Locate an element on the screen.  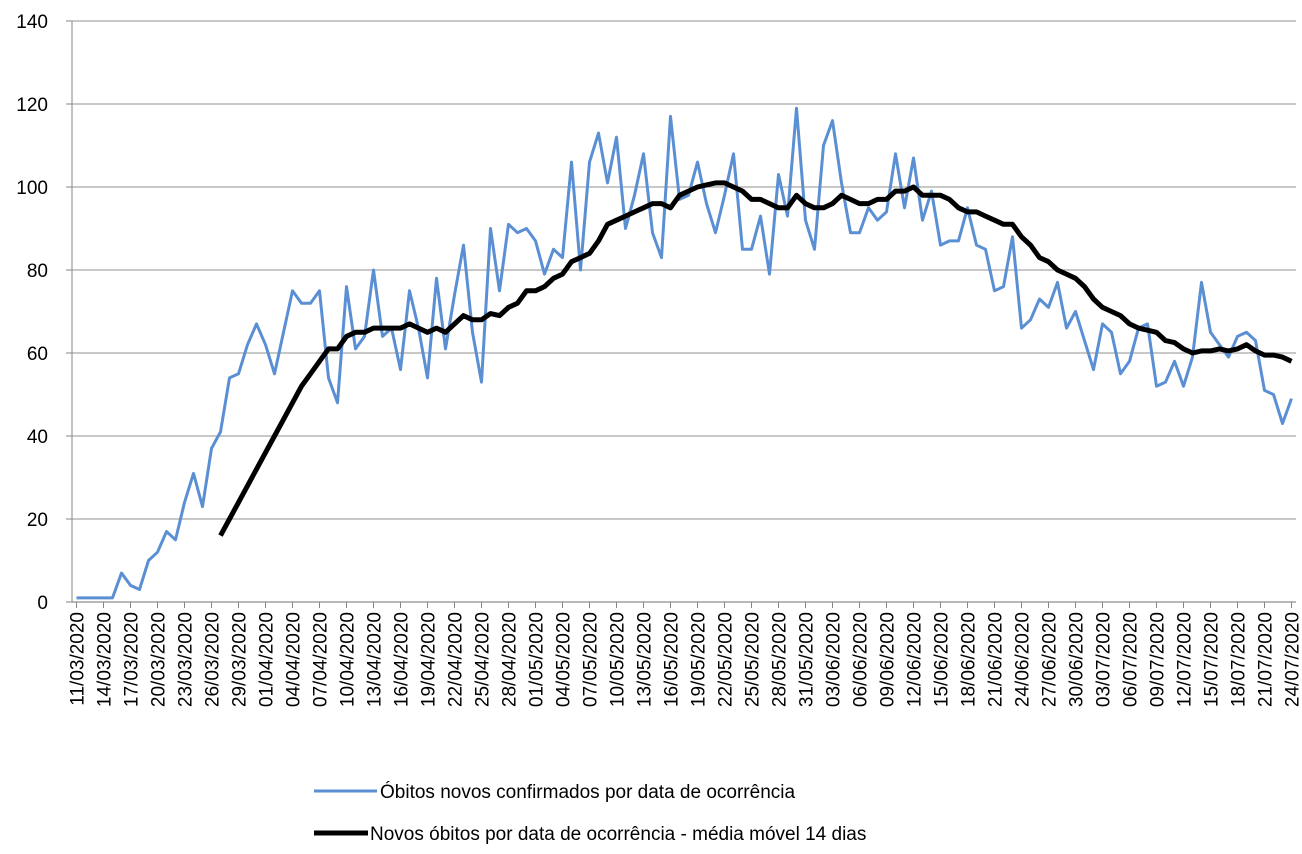
x-tick-label: 23/03/2020 is located at coordinates (186, 659).